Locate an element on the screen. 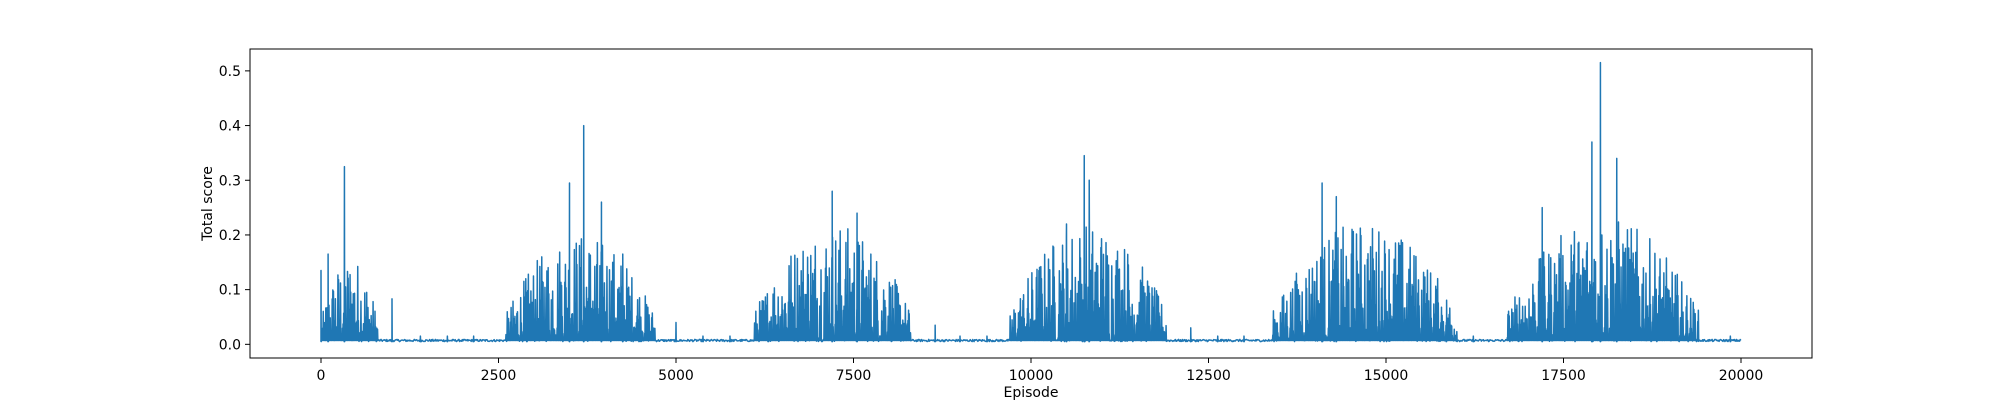 The image size is (2000, 400). x-axis-label: Episode is located at coordinates (1031, 392).